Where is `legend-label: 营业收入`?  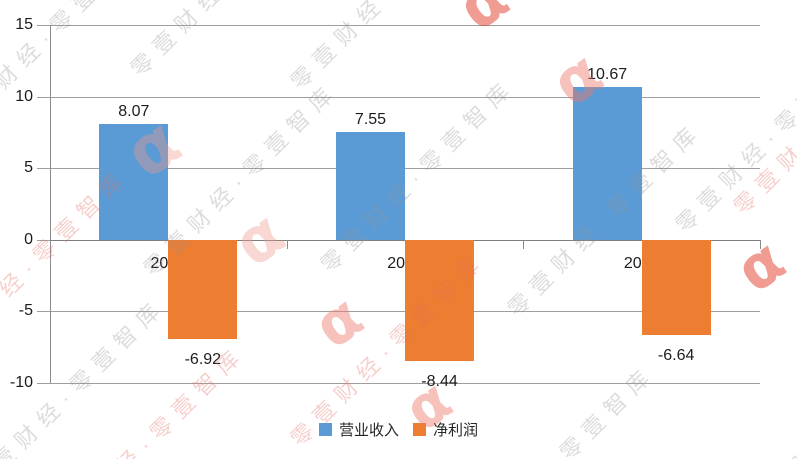
legend-label: 营业收入 is located at coordinates (368, 430).